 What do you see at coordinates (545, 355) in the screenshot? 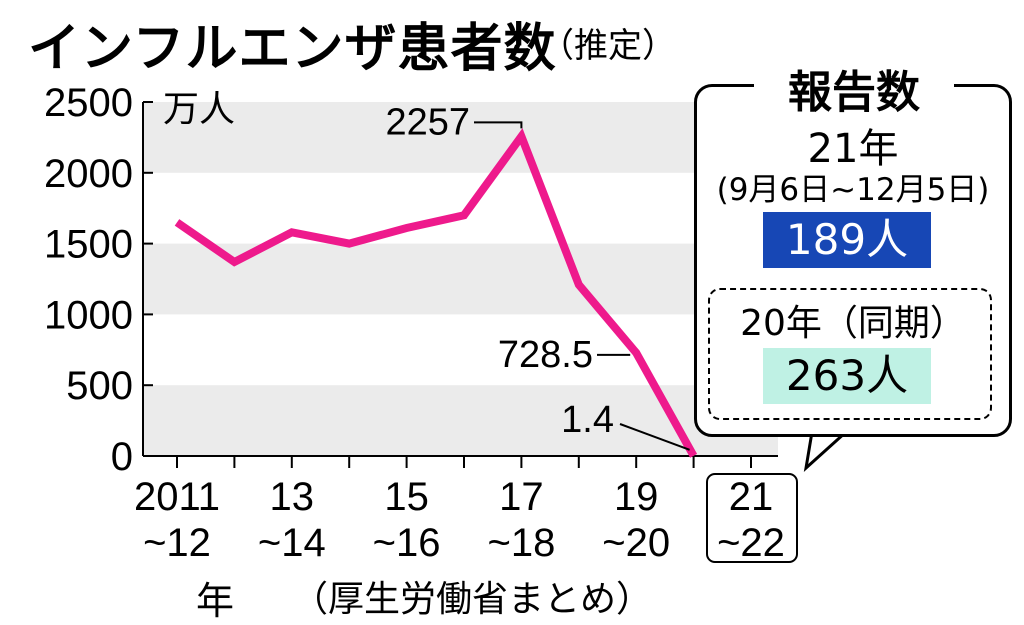
I see `data-label: 728.5` at bounding box center [545, 355].